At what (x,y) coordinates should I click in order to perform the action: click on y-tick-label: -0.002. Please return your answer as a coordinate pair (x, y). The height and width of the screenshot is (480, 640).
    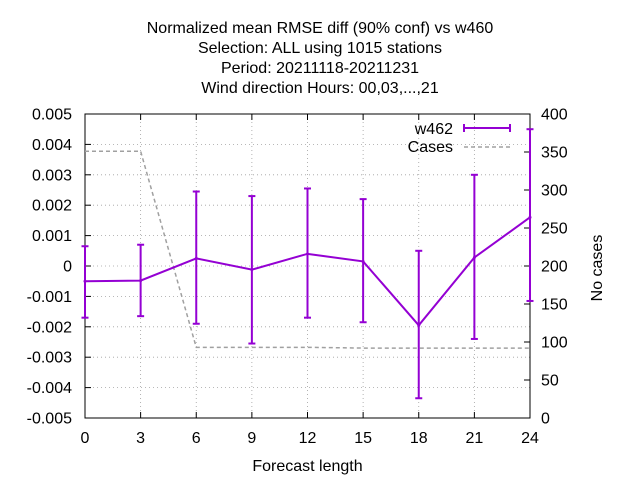
    Looking at the image, I should click on (49, 327).